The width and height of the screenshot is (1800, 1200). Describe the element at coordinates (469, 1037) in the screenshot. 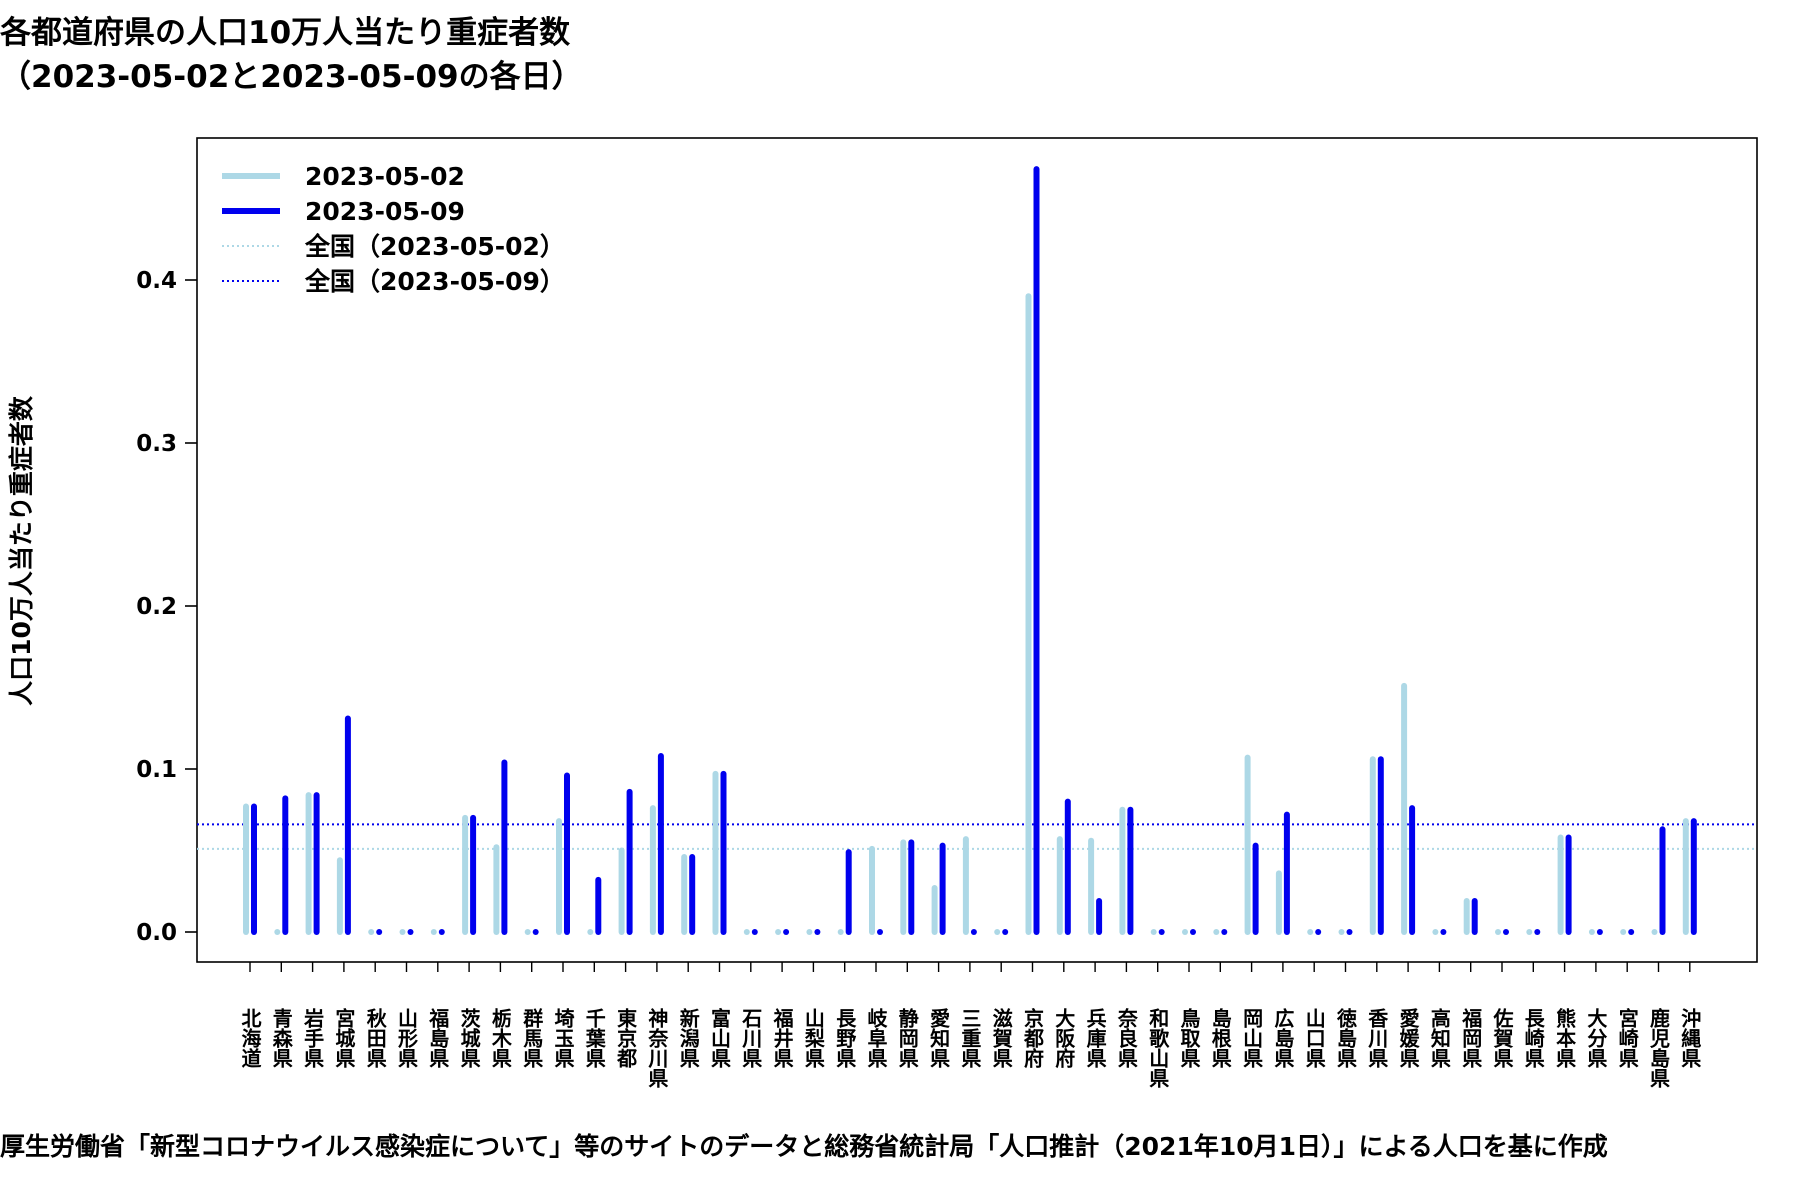

I see `x-tick-label: 茨城県` at that location.